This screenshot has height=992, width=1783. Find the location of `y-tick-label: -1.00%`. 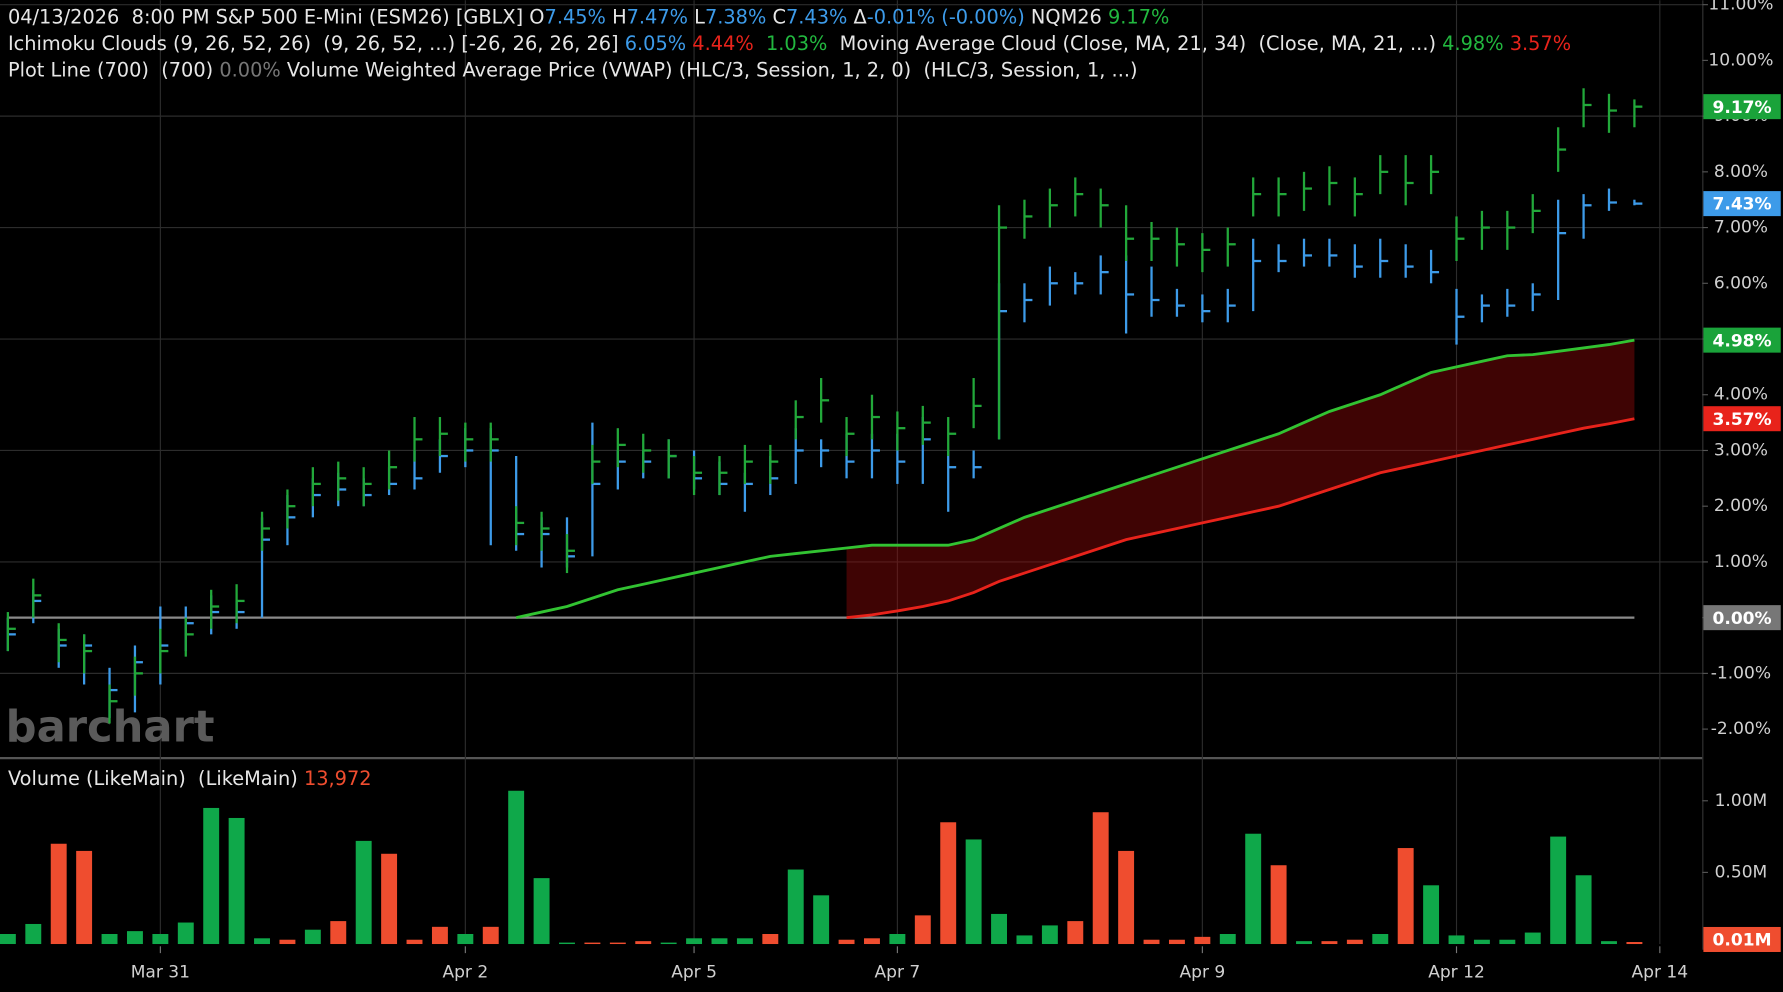

y-tick-label: -1.00% is located at coordinates (1741, 673).